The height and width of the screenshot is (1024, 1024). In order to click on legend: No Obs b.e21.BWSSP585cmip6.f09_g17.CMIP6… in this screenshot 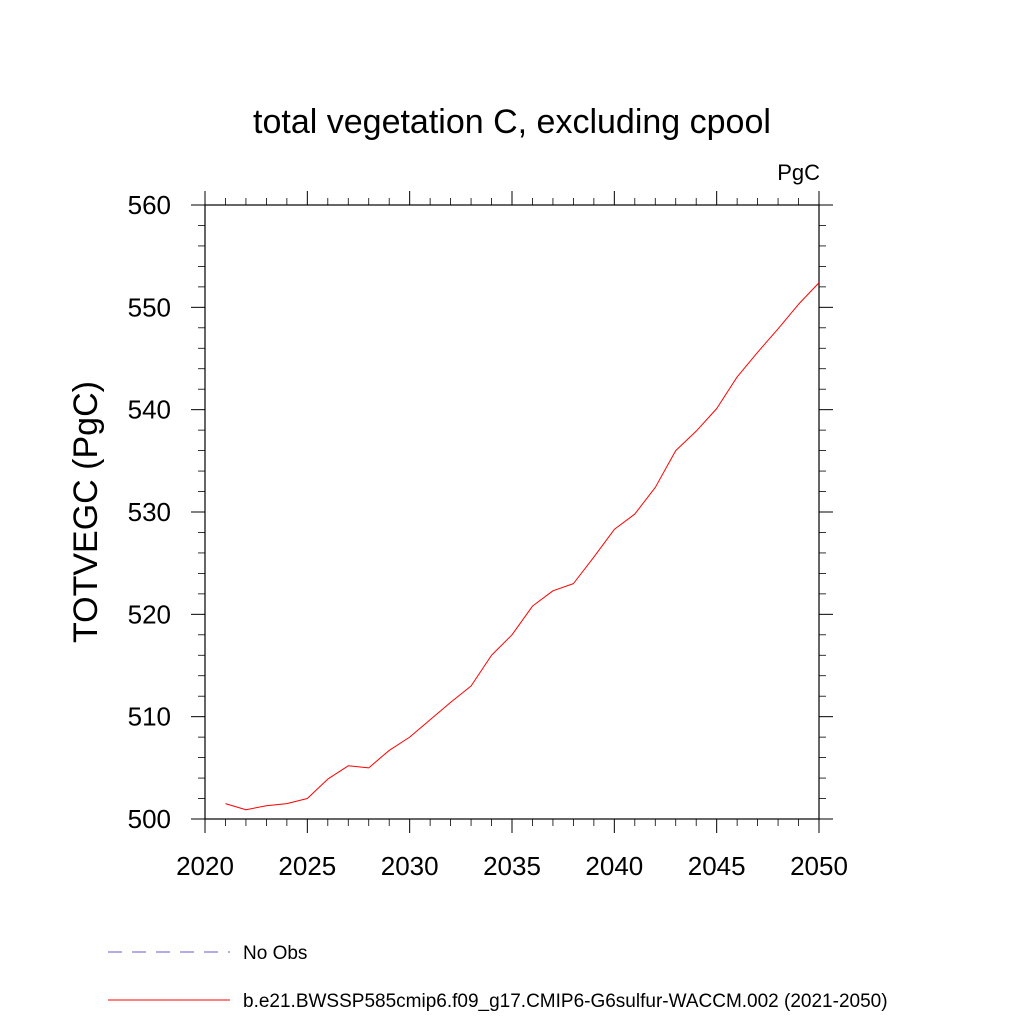, I will do `click(498, 977)`.